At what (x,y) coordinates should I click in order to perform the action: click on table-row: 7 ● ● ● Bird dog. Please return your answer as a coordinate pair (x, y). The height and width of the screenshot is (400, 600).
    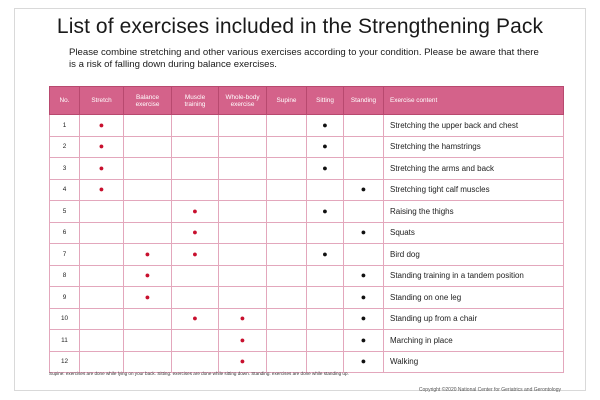
    Looking at the image, I should click on (306, 254).